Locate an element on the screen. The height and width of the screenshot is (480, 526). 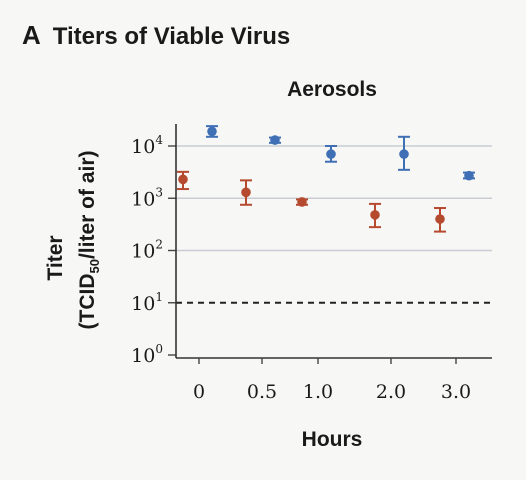
x-axis-title: Hours is located at coordinates (332, 439).